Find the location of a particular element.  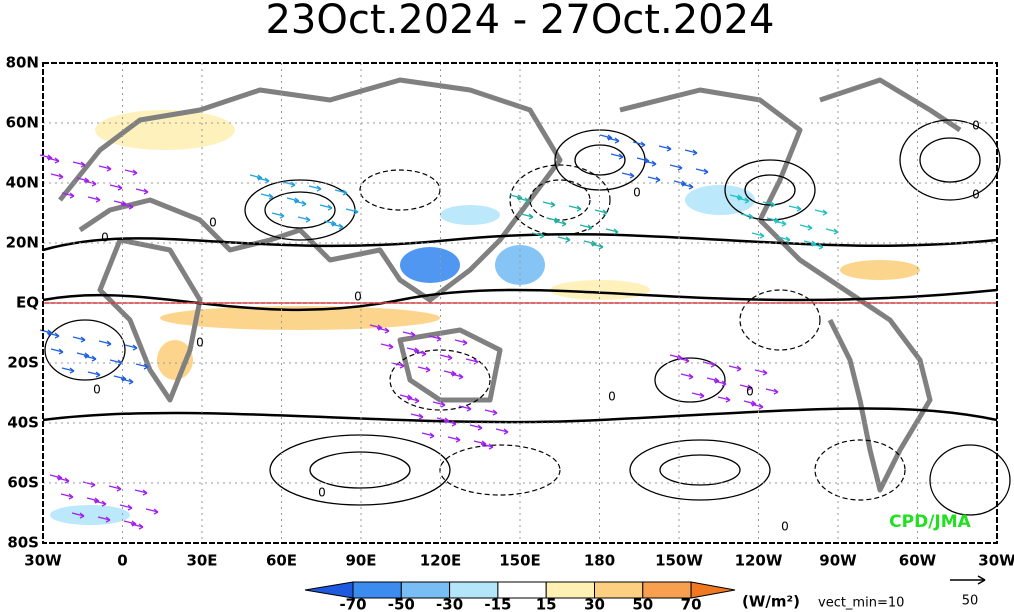

title: 23Oct.2024 - 27Oct.2024 is located at coordinates (519, 21).